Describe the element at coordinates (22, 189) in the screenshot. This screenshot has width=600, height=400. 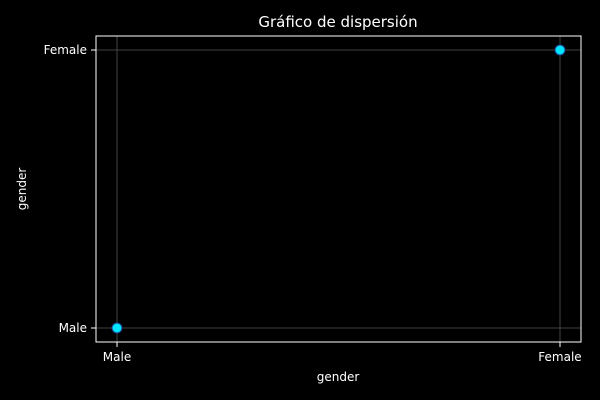
I see `y-axis-label: gender` at that location.